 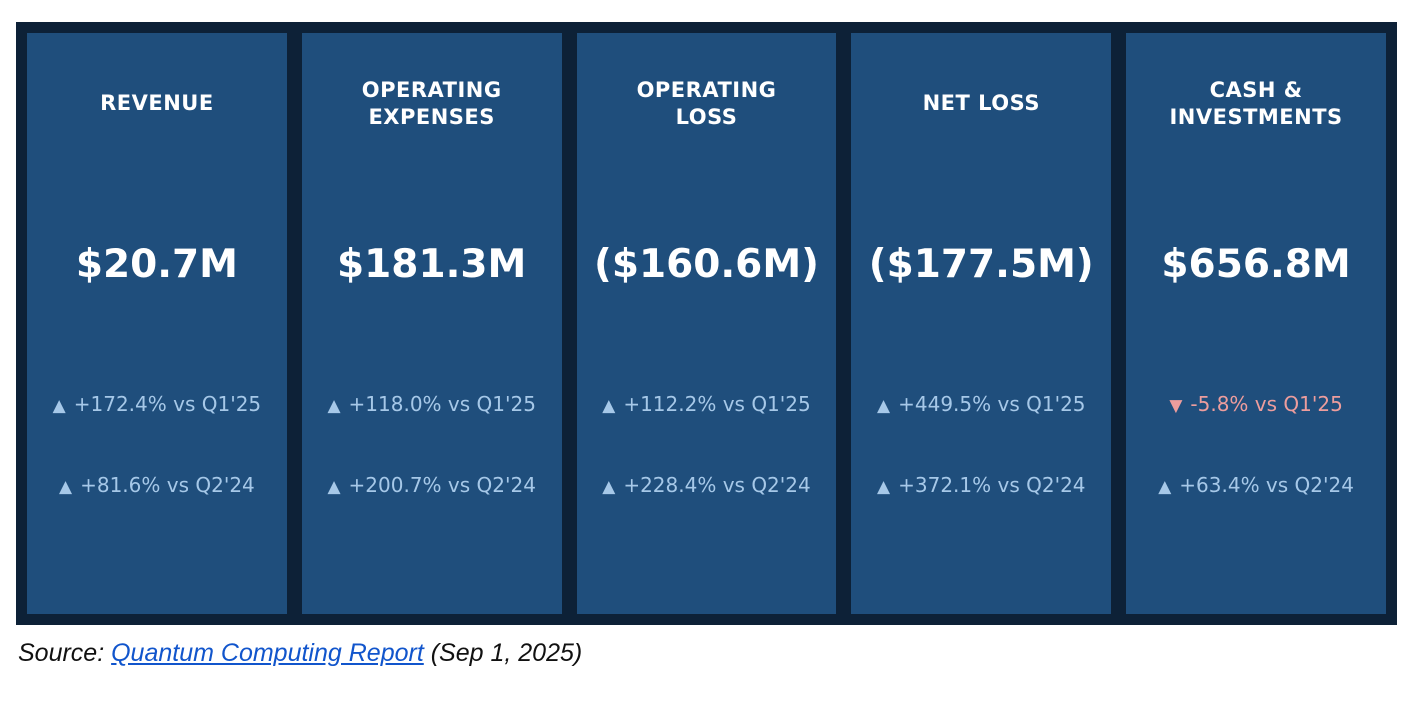 I want to click on source-date: (Sep 1, 2025), so click(x=503, y=653).